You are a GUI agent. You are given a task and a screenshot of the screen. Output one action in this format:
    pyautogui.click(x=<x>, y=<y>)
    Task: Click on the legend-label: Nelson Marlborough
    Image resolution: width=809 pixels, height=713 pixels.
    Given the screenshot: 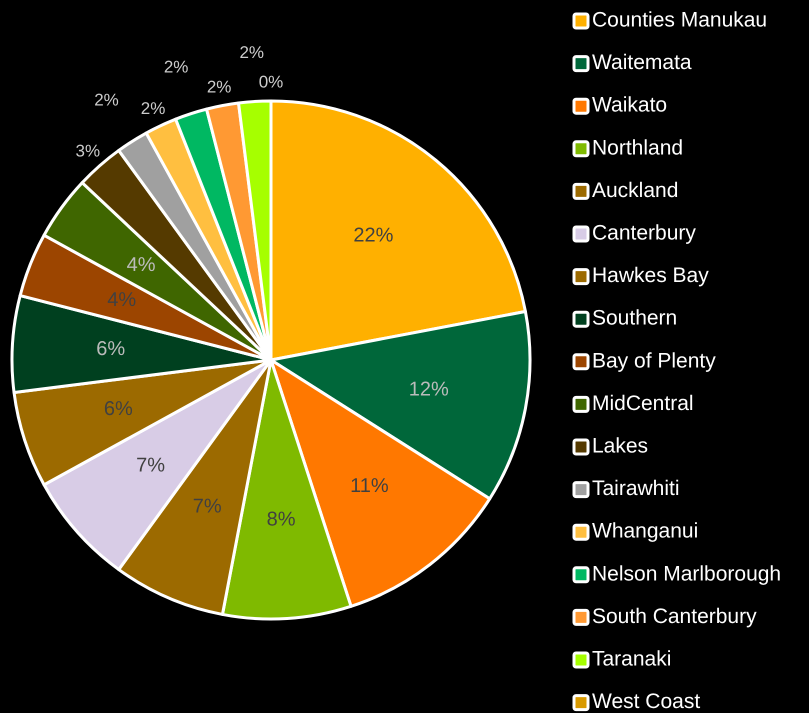 What is the action you would take?
    pyautogui.click(x=687, y=574)
    